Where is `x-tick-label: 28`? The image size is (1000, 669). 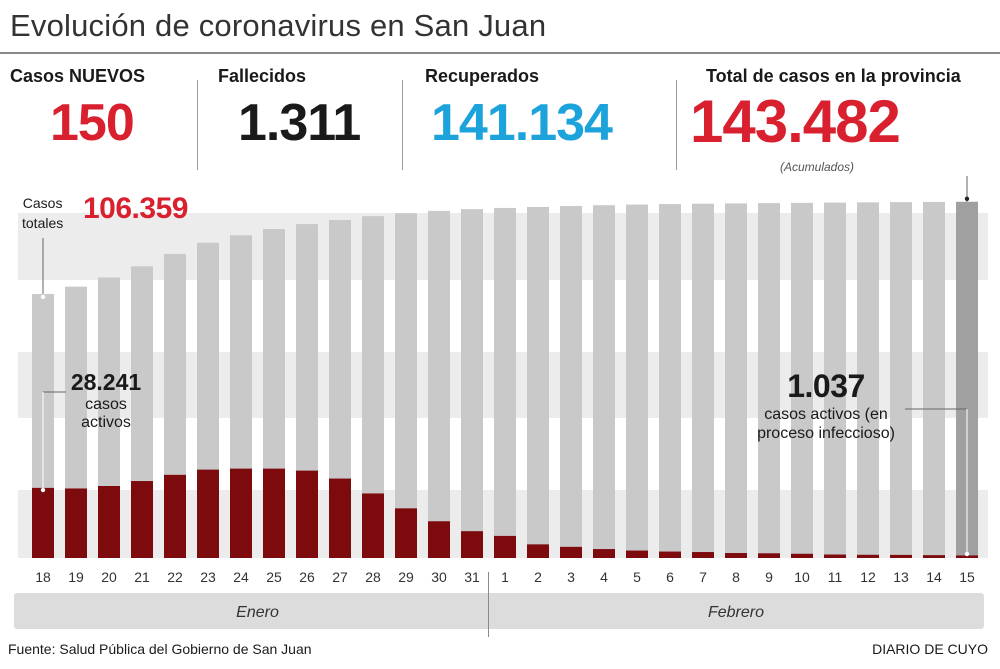
x-tick-label: 28 is located at coordinates (373, 577).